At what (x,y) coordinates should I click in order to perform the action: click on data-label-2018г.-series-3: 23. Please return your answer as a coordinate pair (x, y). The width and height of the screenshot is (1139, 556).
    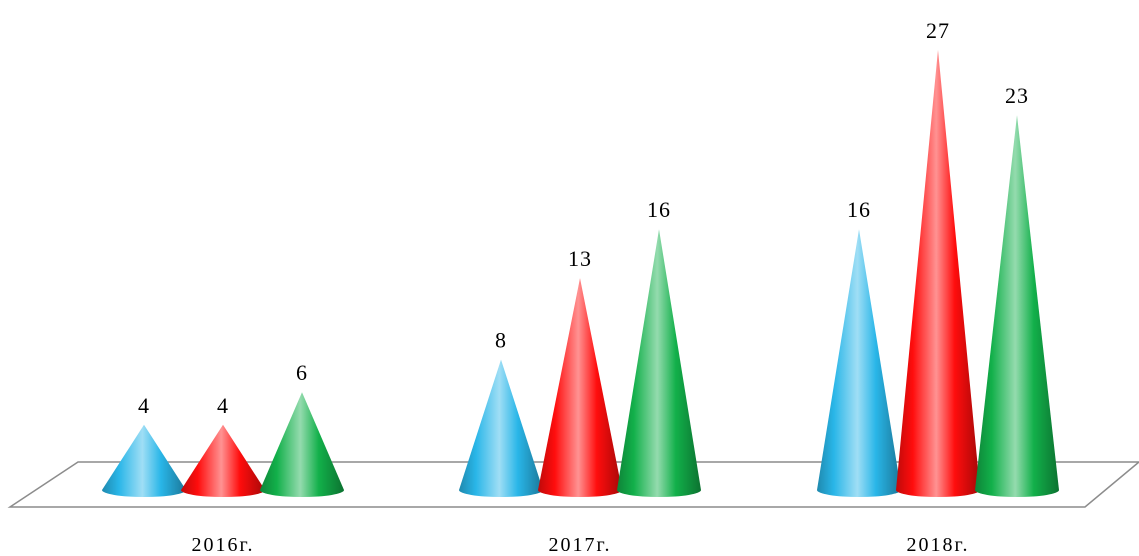
    Looking at the image, I should click on (1017, 95).